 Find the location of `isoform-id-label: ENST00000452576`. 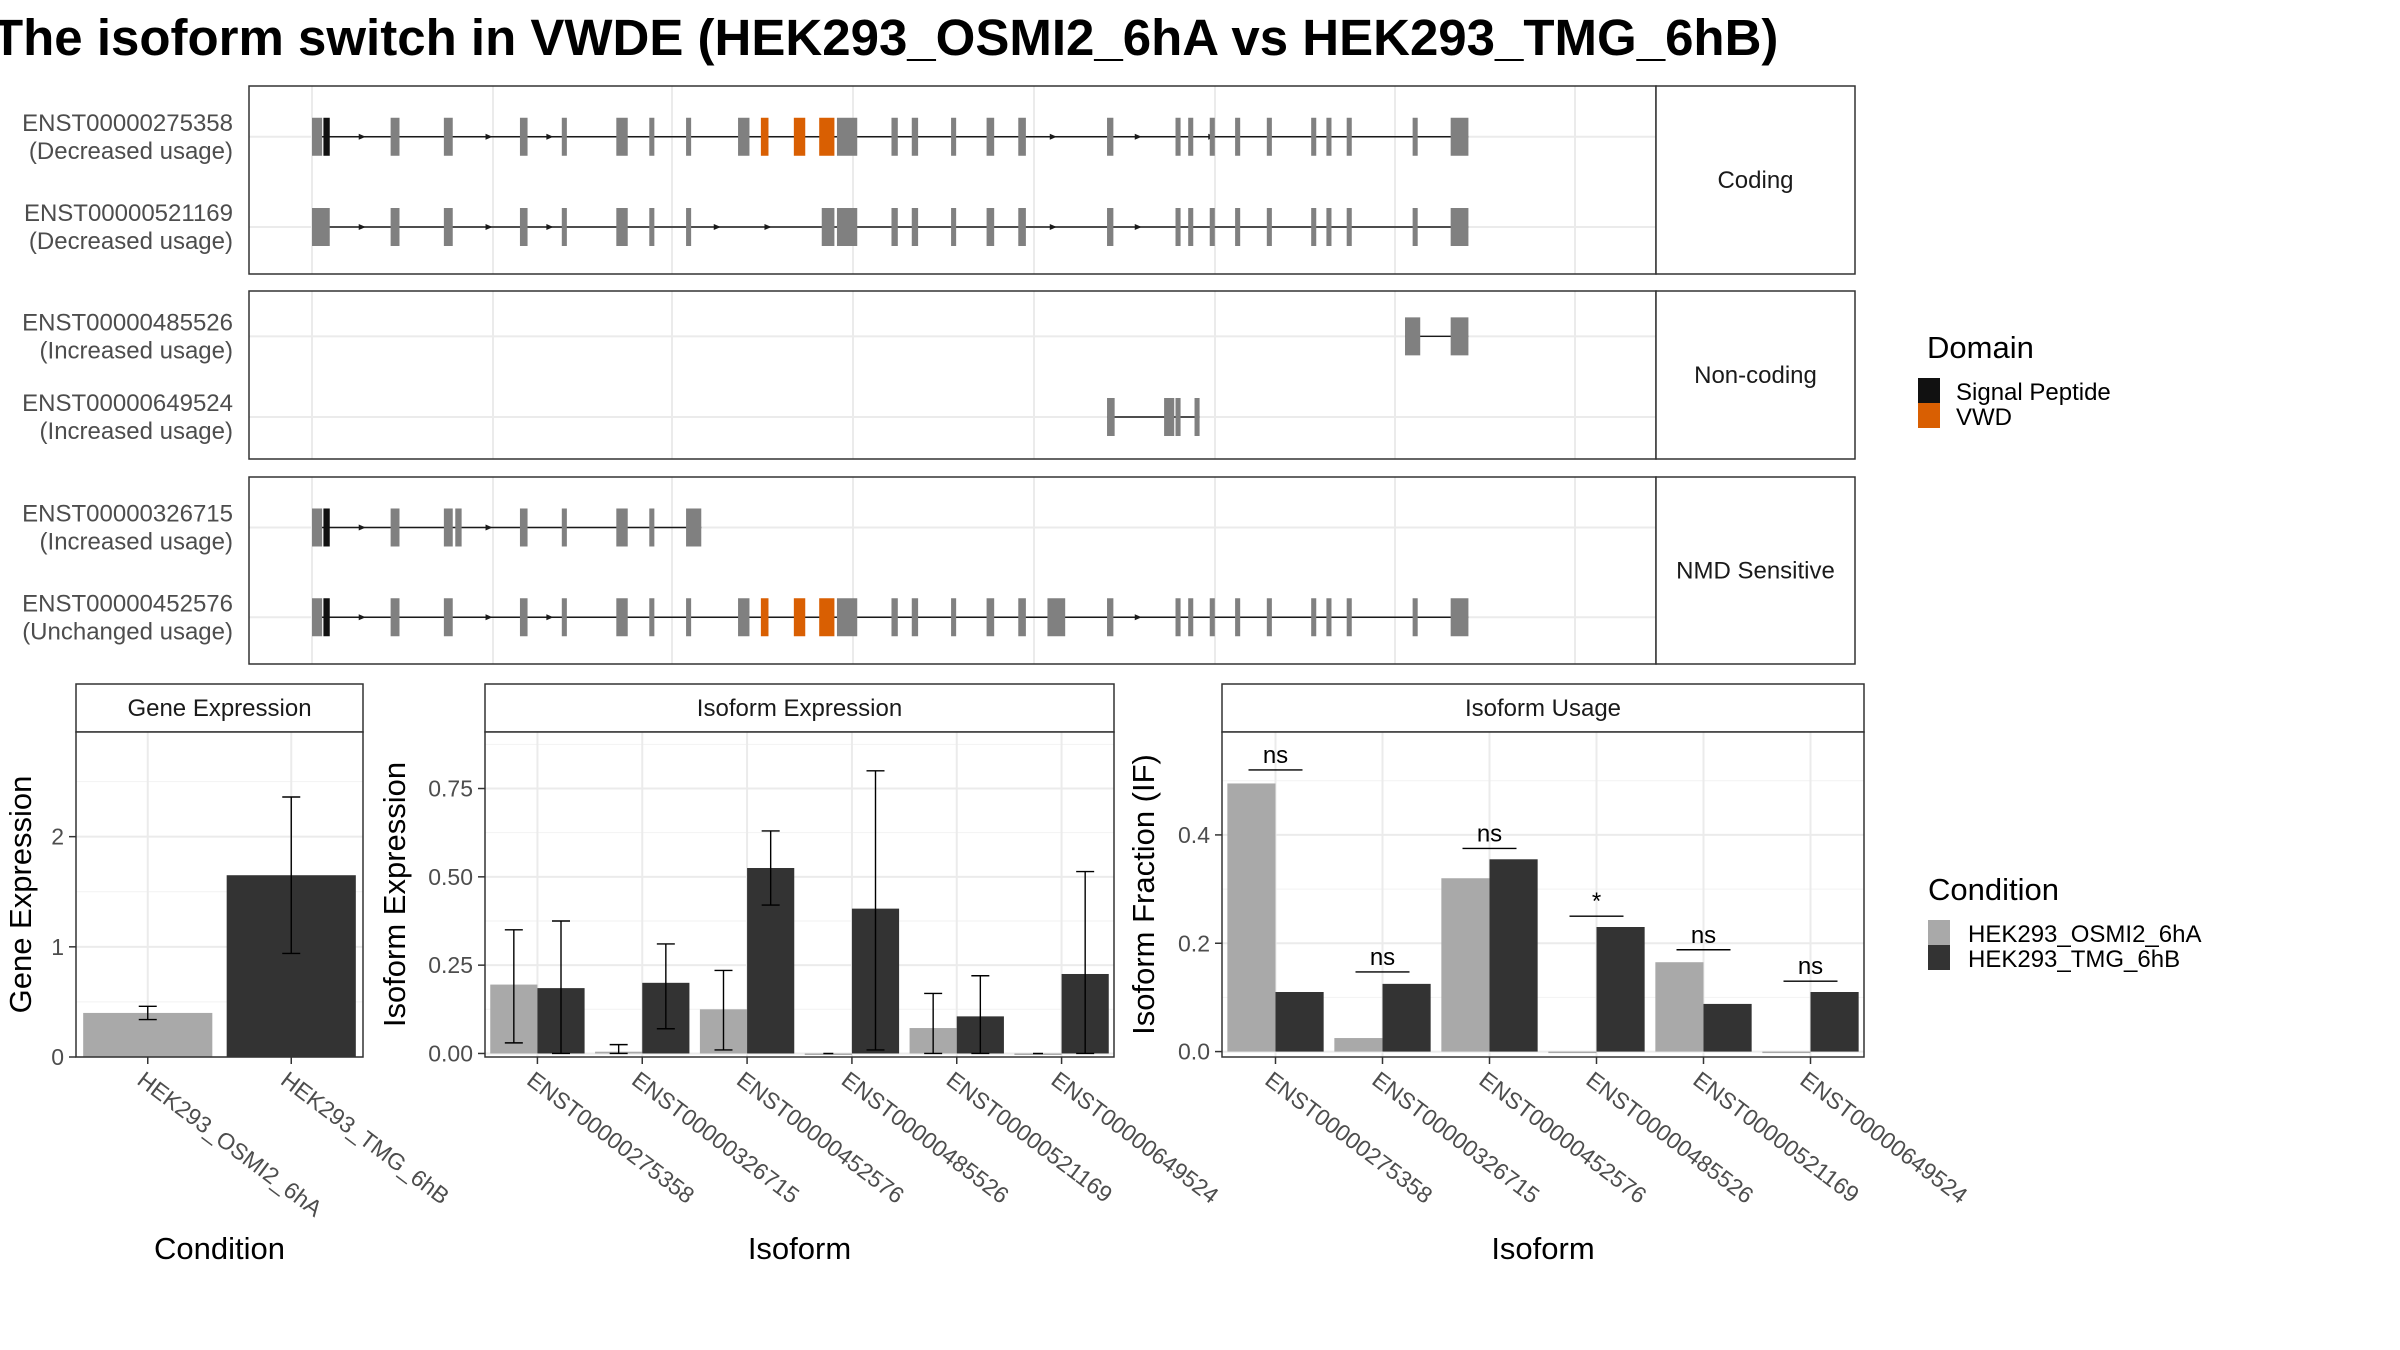

isoform-id-label: ENST00000452576 is located at coordinates (127, 603).